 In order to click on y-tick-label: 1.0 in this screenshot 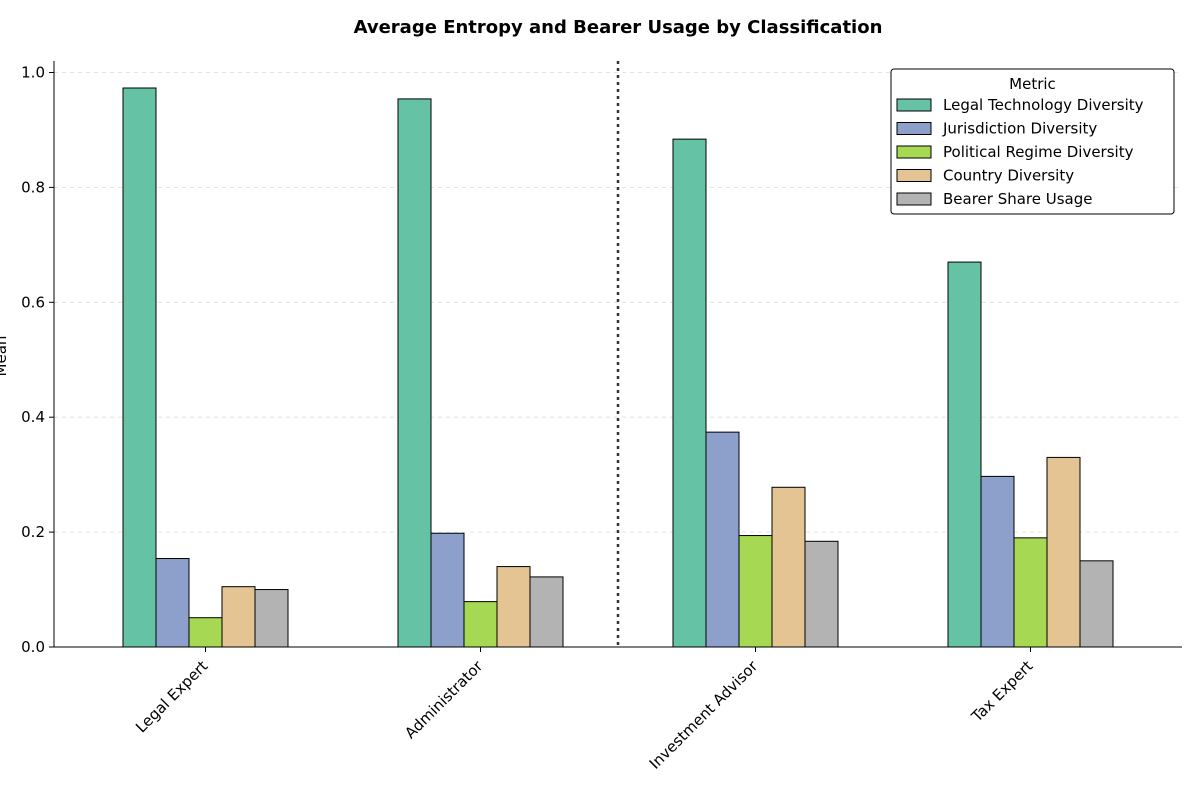, I will do `click(33, 72)`.